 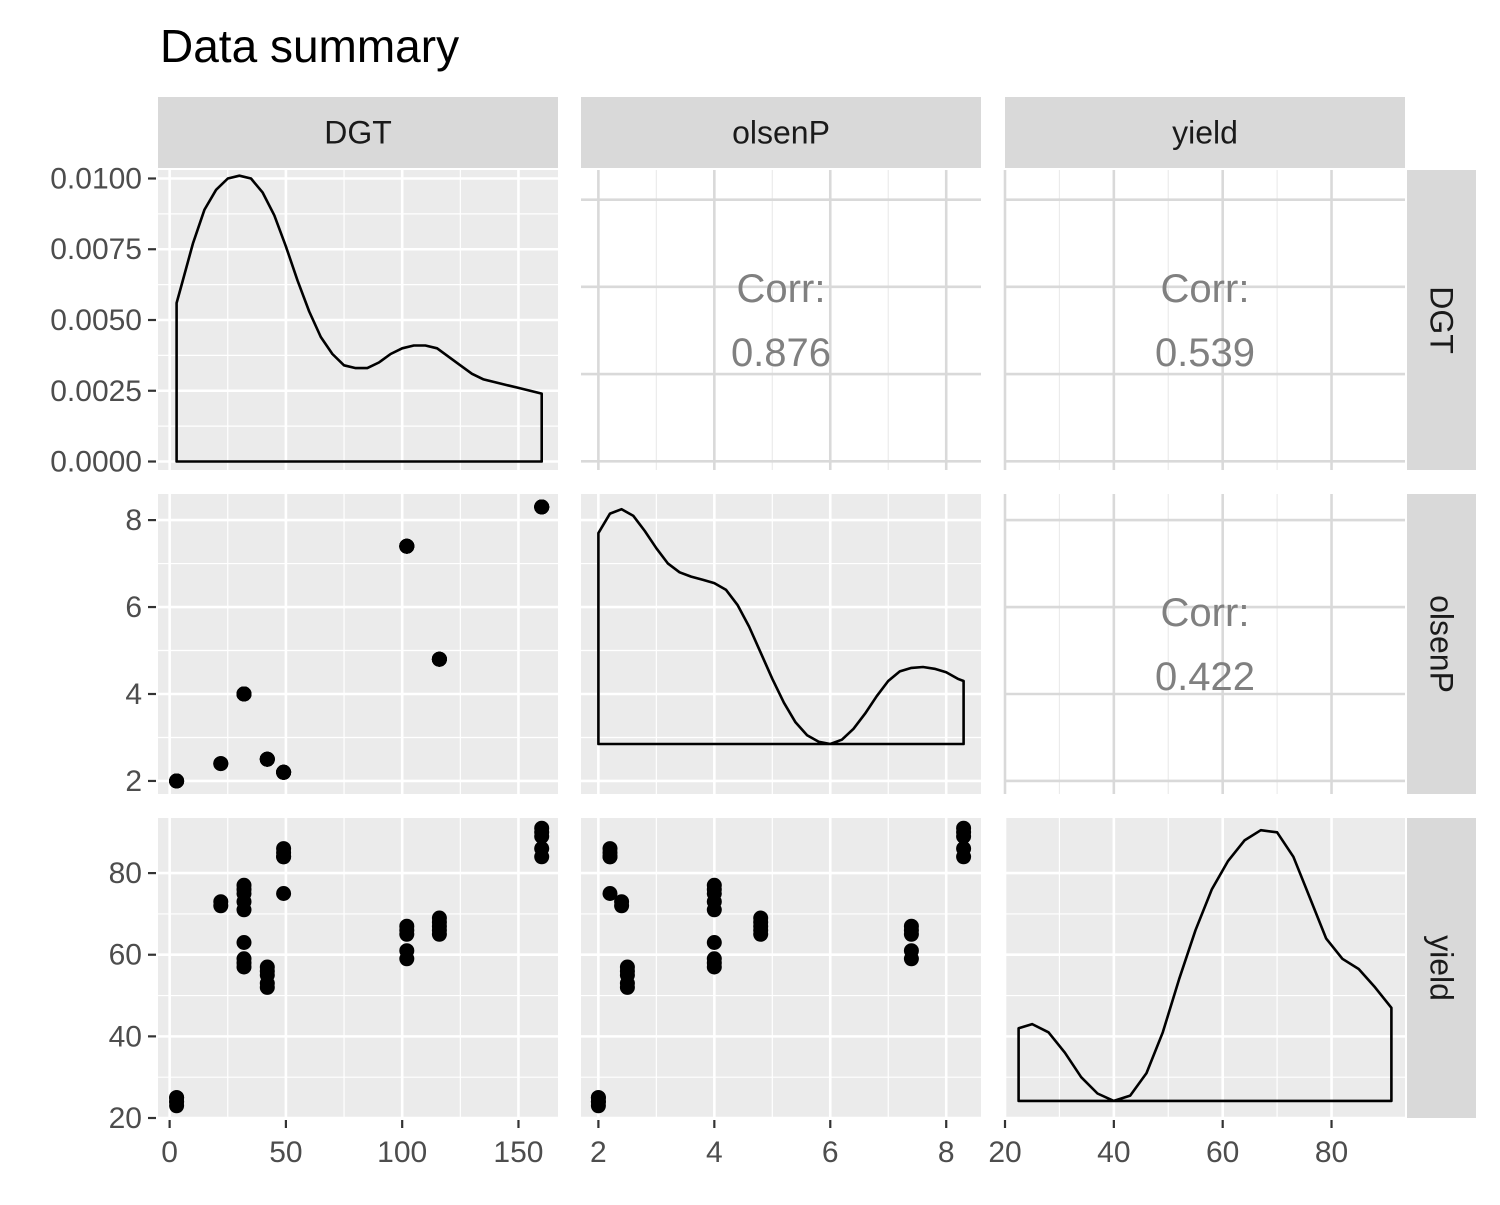 I want to click on scatter-panel-yield-vs-DGT-background, so click(x=358, y=968).